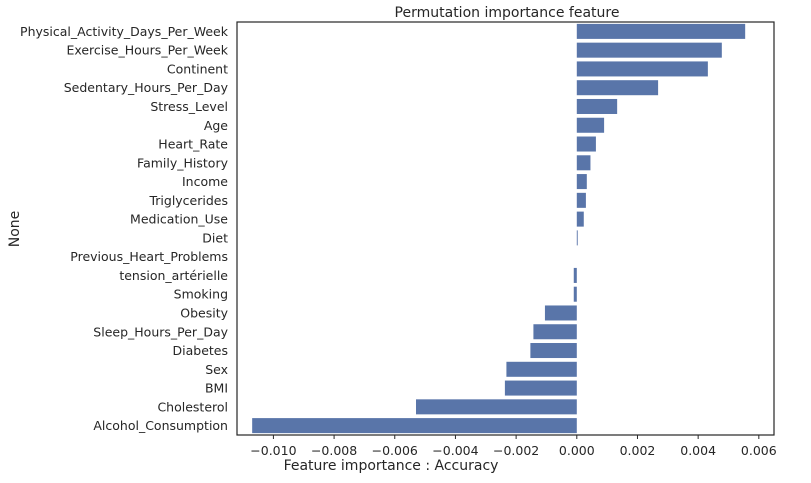  Describe the element at coordinates (173, 275) in the screenshot. I see `category-label-13: tension_artérielle` at that location.